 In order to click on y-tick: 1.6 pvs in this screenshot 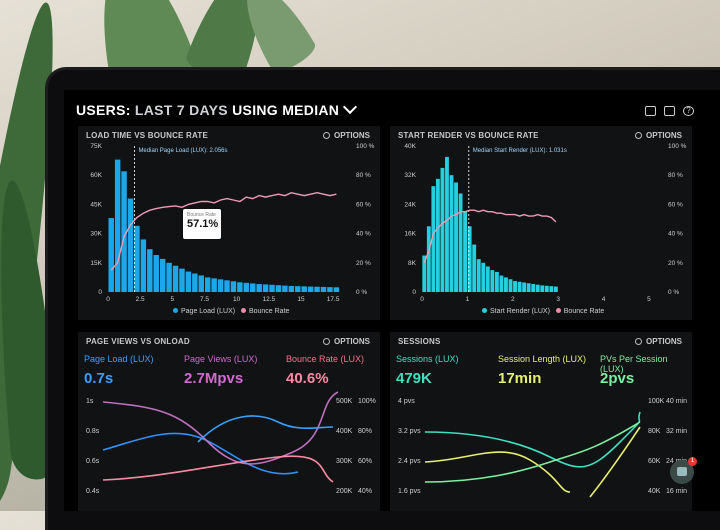, I will do `click(409, 491)`.